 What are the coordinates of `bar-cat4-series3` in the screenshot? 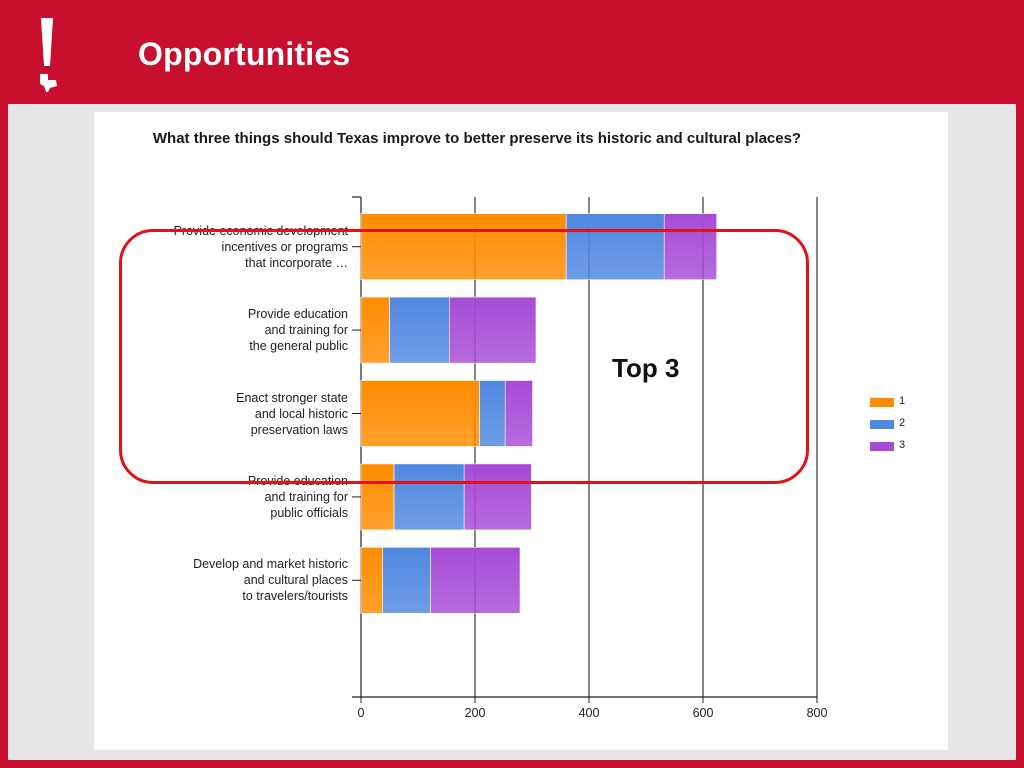 It's located at (497, 497).